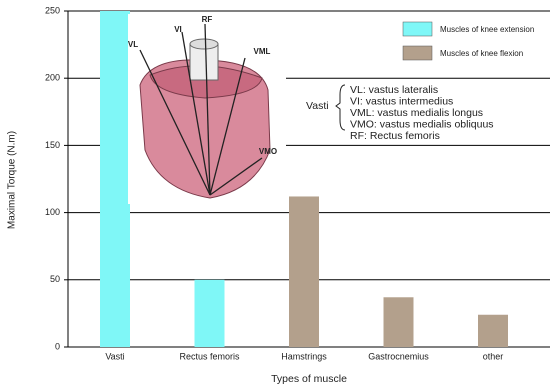 The width and height of the screenshot is (550, 389). What do you see at coordinates (57, 346) in the screenshot?
I see `y-tick-label: 0` at bounding box center [57, 346].